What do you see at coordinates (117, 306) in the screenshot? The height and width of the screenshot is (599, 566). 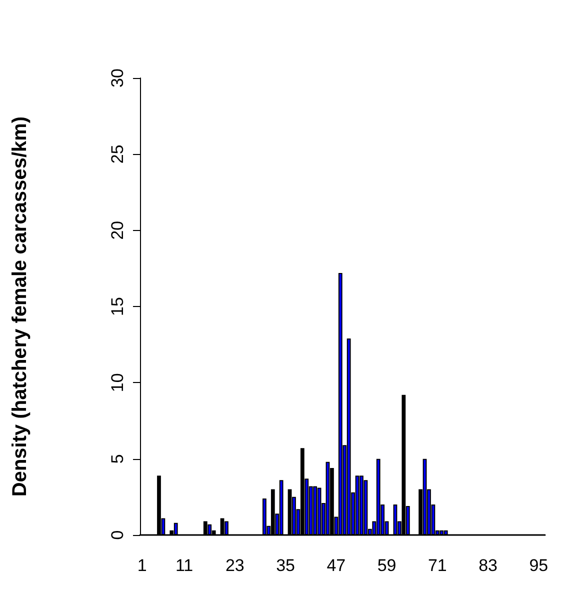 I see `y-tick-label: 15` at bounding box center [117, 306].